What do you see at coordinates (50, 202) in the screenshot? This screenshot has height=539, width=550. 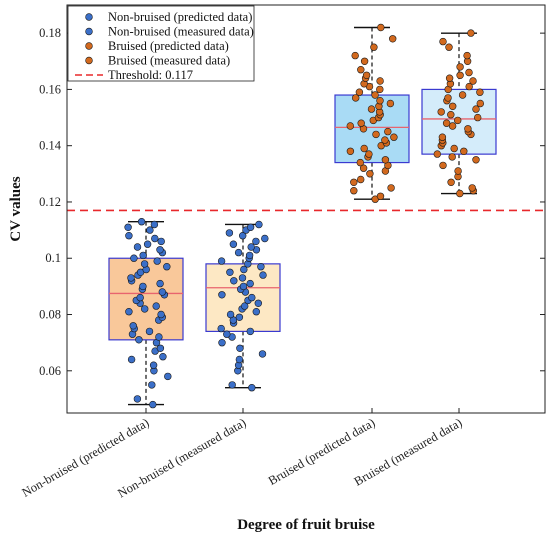 I see `y-tick-label: 0.12` at bounding box center [50, 202].